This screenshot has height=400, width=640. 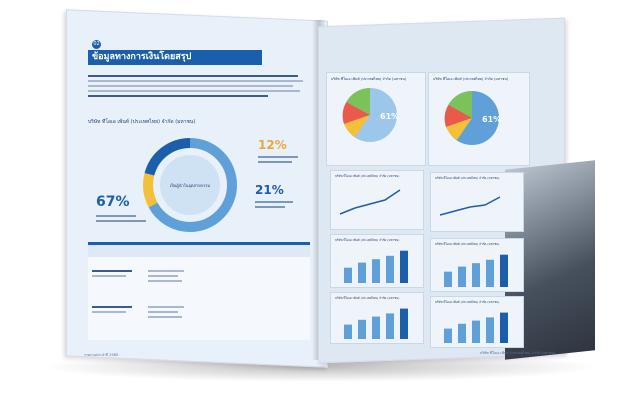 I want to click on percent-12: 12%, so click(x=272, y=145).